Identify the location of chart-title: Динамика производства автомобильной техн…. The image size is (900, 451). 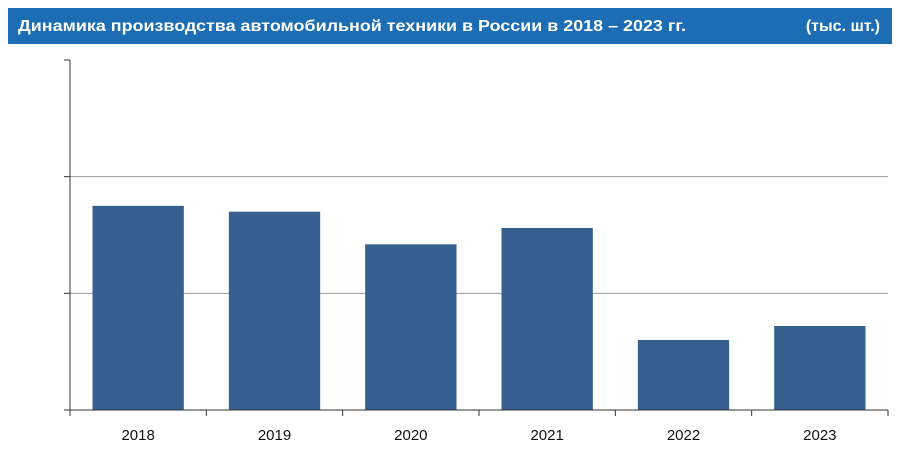
(352, 26).